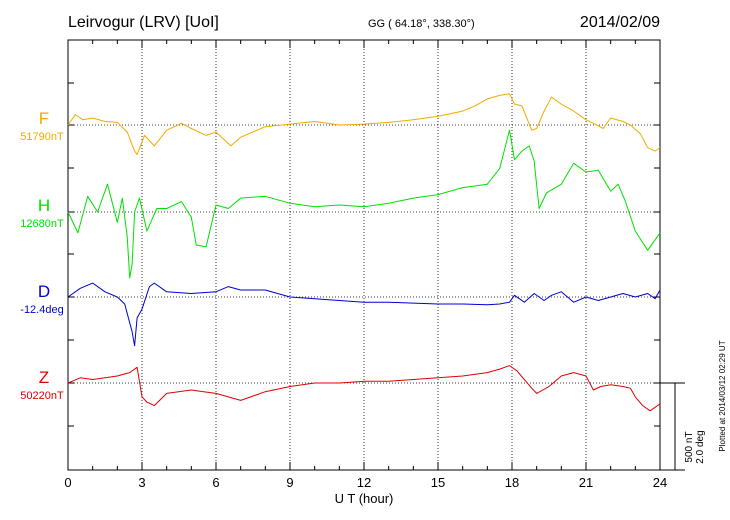 This screenshot has height=520, width=730. Describe the element at coordinates (42, 137) in the screenshot. I see `component-baseline-f: 51790nT` at that location.